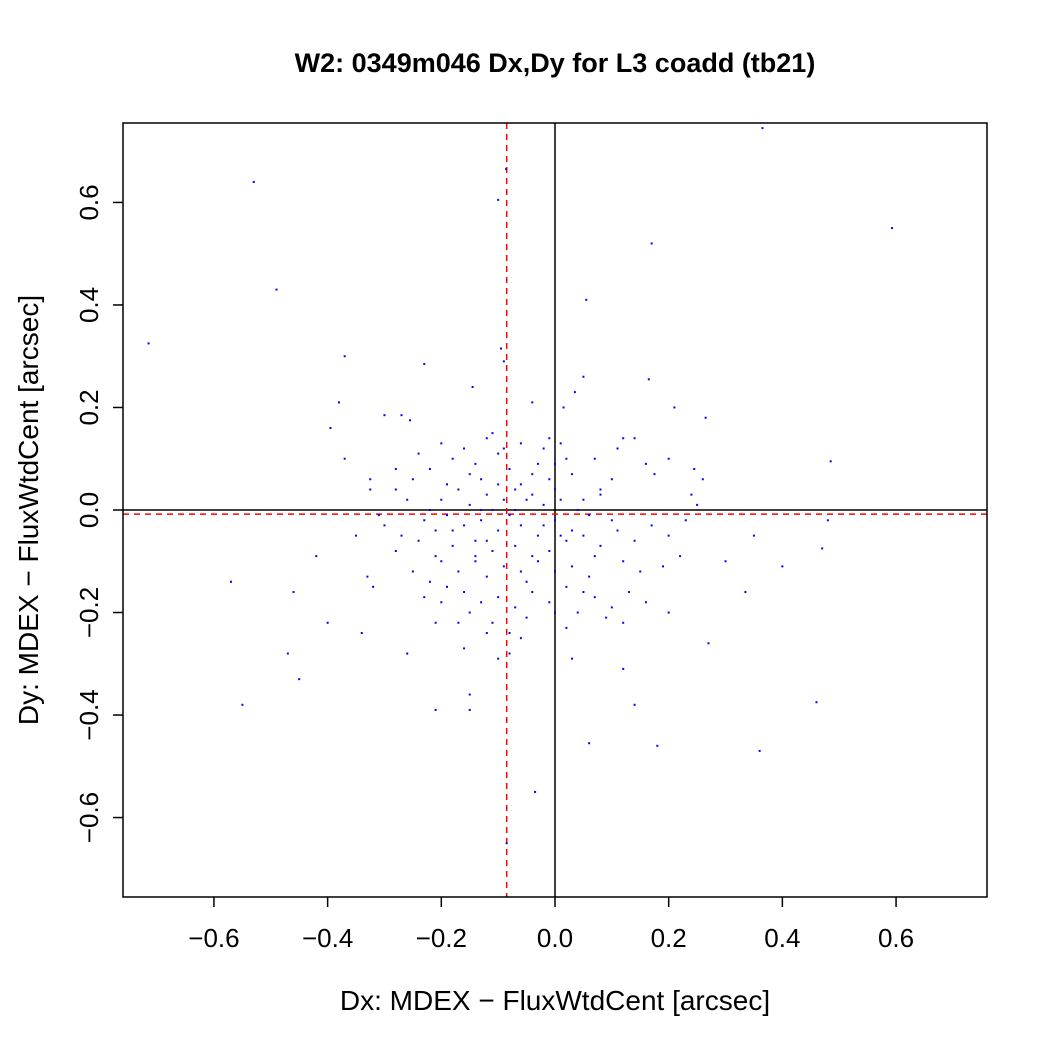 The image size is (1050, 1050). I want to click on x-tick-label: 0.4, so click(782, 938).